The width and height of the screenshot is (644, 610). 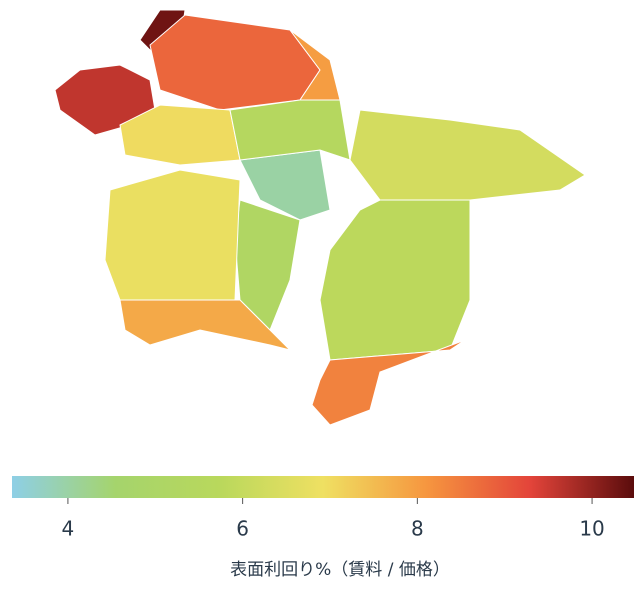 What do you see at coordinates (340, 570) in the screenshot?
I see `colorbar-label: 表面利回り%（賃料 / 価格）` at bounding box center [340, 570].